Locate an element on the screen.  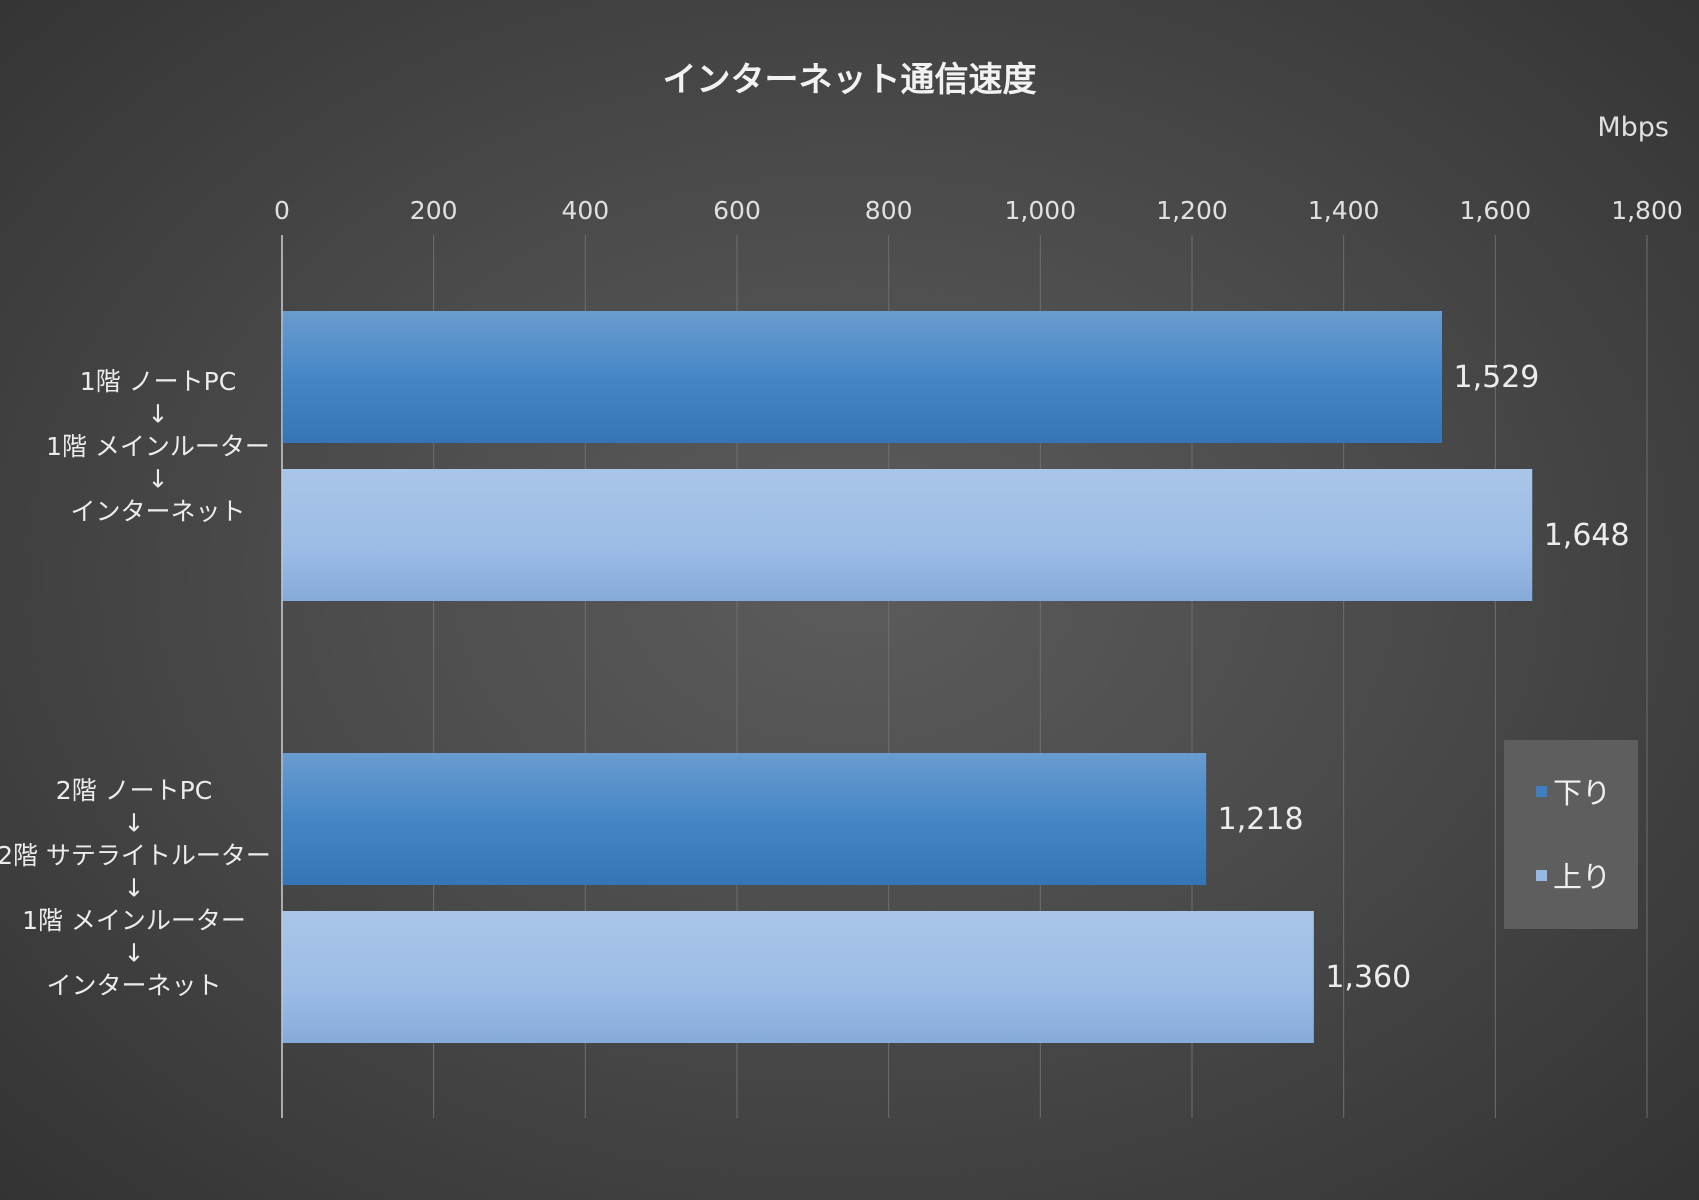
legend-swatch-up is located at coordinates (1541, 875).